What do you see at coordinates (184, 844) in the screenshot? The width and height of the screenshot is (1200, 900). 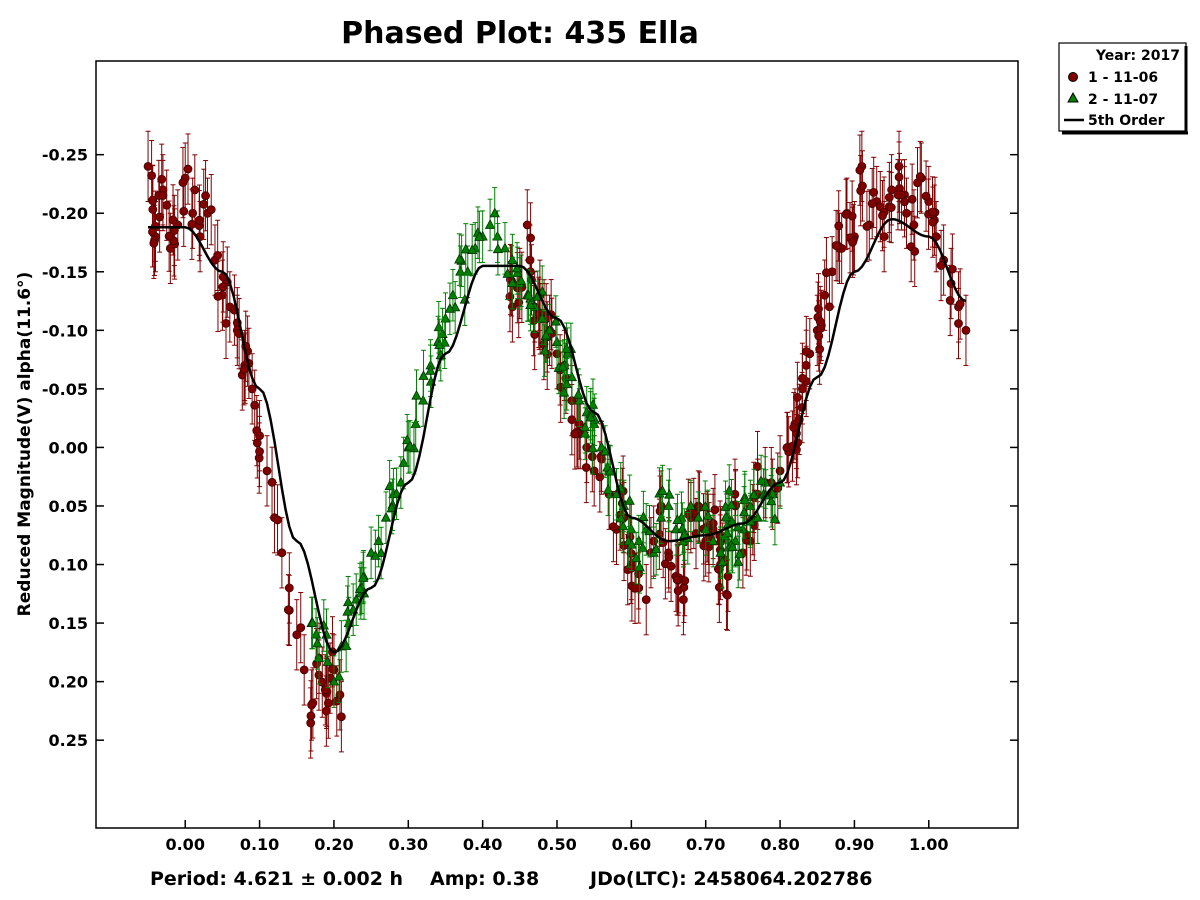 I see `x-tick-label: 0.00` at bounding box center [184, 844].